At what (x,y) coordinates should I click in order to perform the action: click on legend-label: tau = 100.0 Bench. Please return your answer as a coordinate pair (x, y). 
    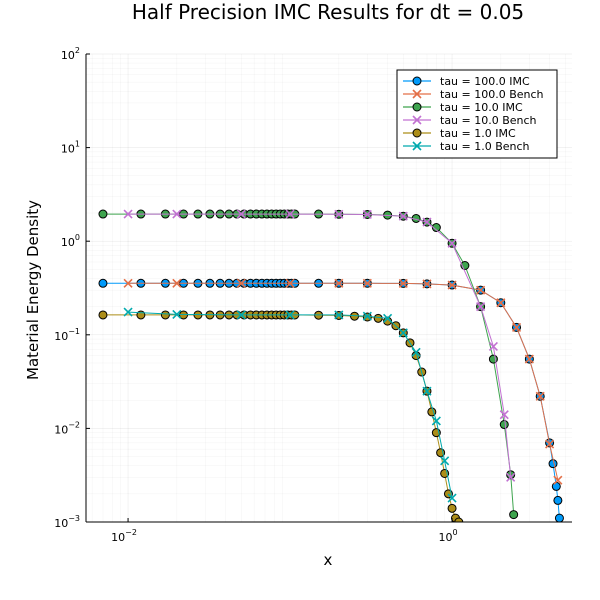
    Looking at the image, I should click on (492, 94).